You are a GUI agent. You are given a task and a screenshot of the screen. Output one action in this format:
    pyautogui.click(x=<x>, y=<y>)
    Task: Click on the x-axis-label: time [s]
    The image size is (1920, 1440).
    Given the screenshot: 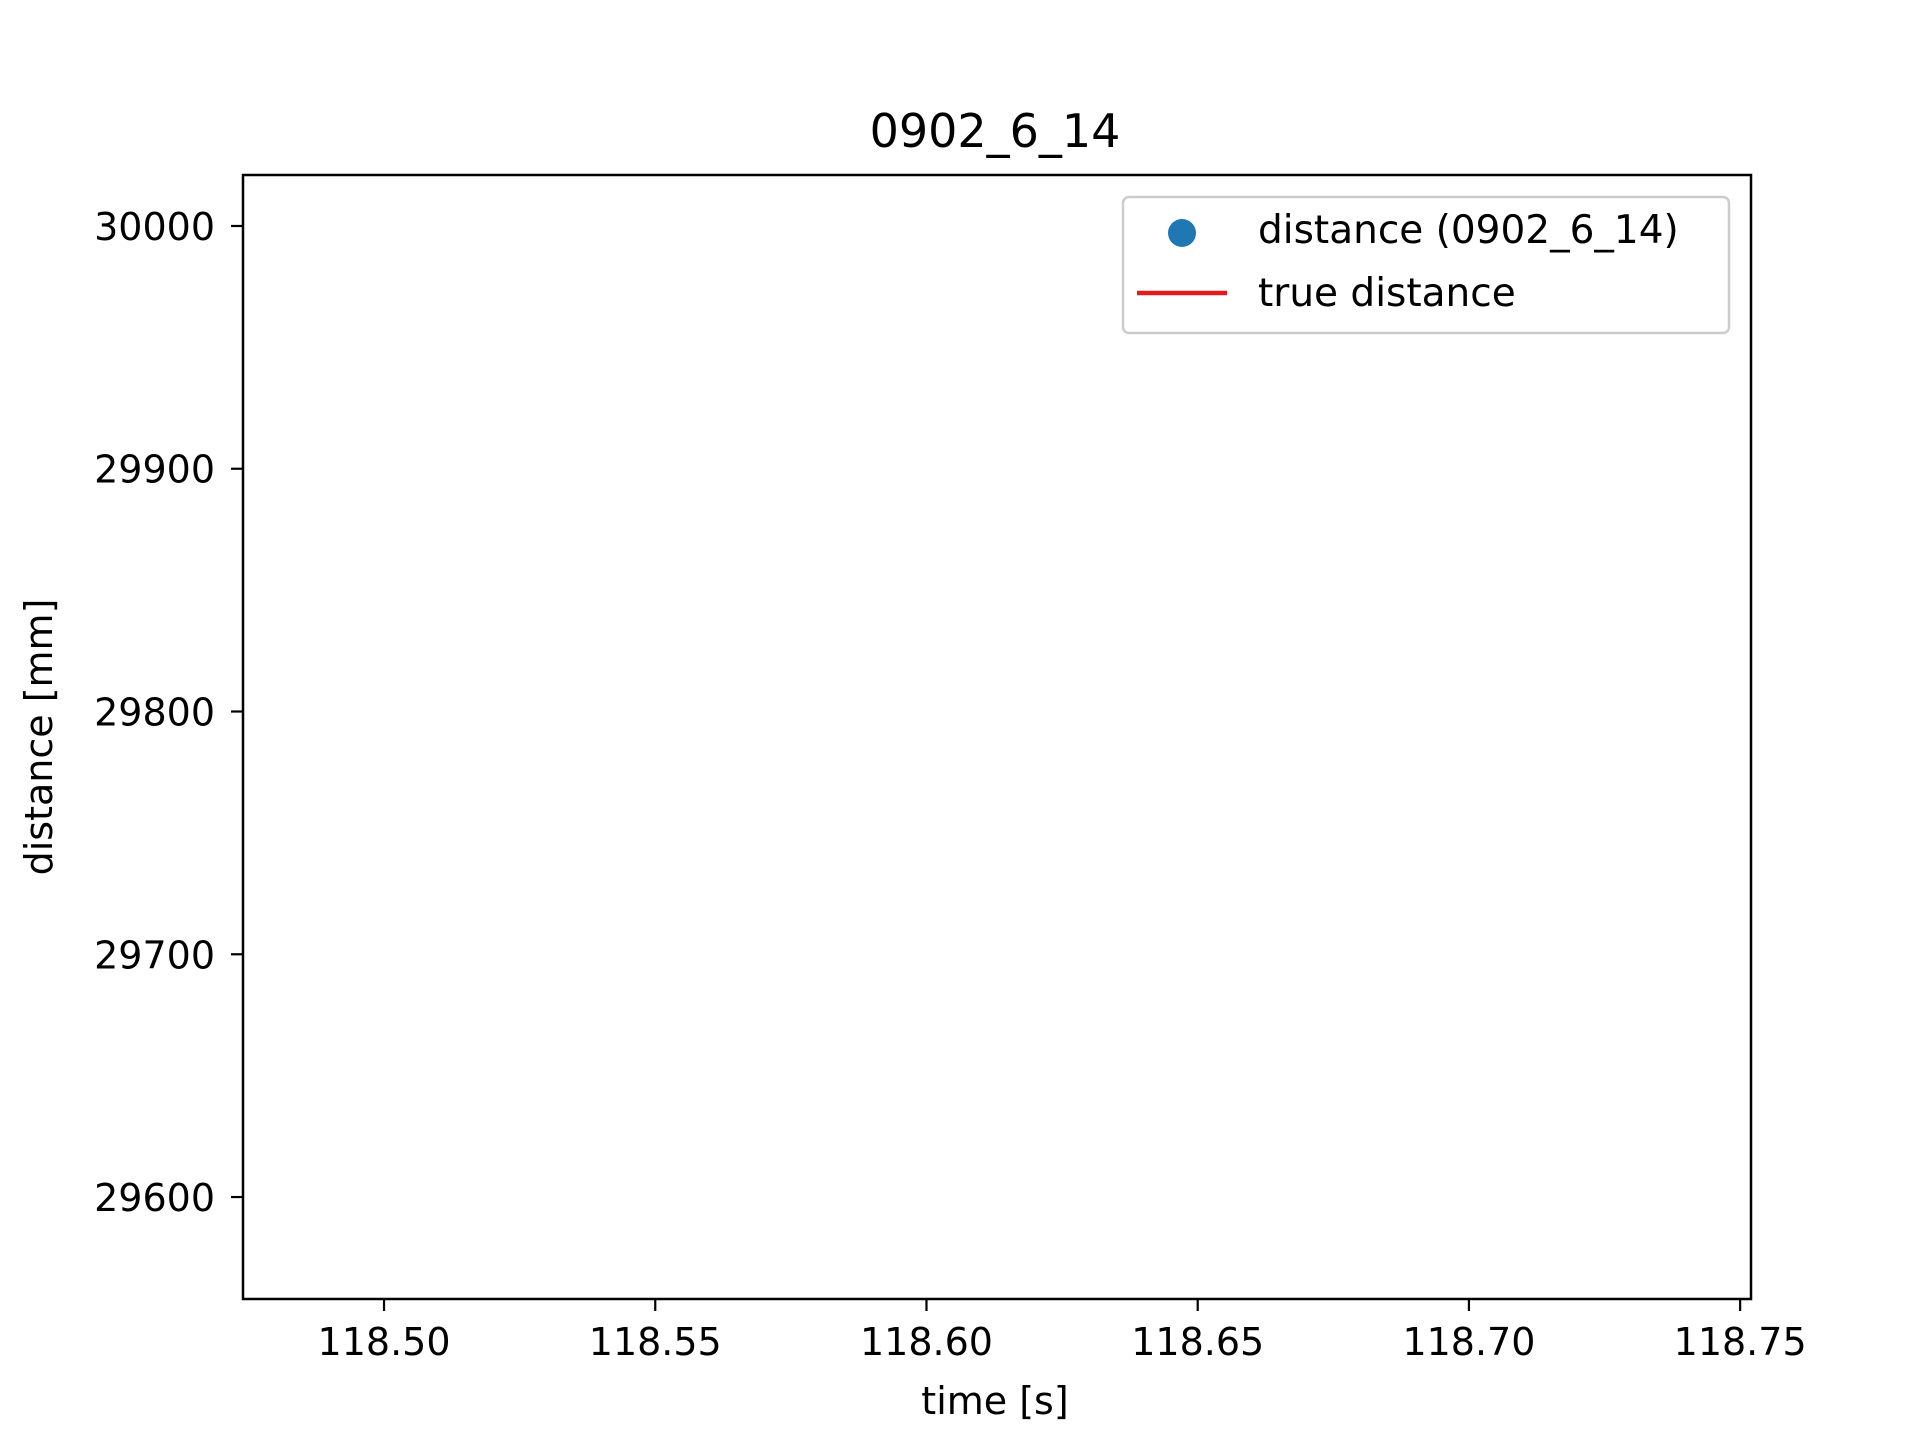 What is the action you would take?
    pyautogui.click(x=994, y=1401)
    